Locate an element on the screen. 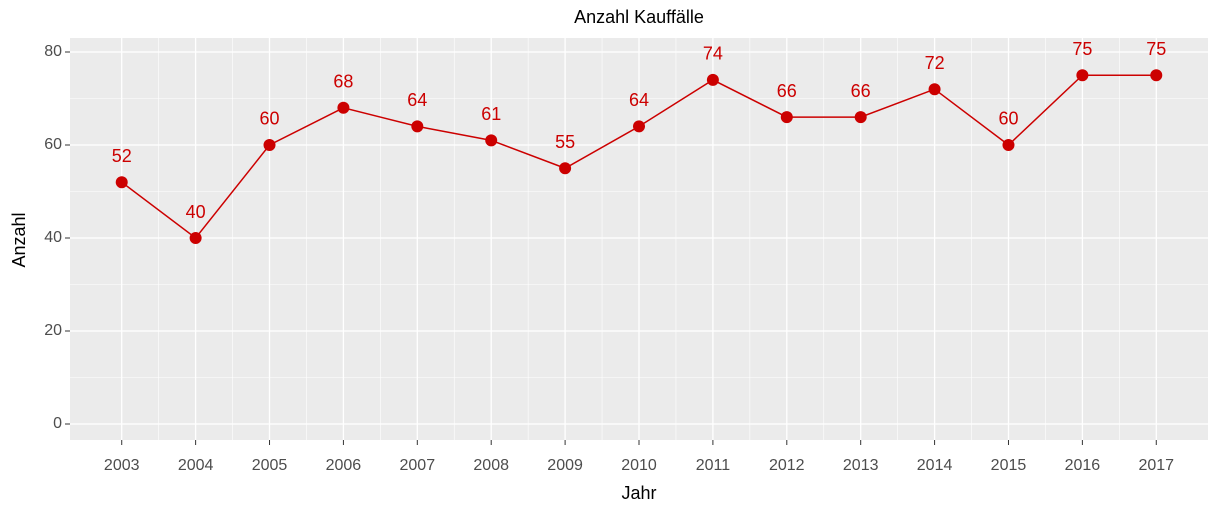 The image size is (1215, 512). x-tick-label: 2006 is located at coordinates (344, 465).